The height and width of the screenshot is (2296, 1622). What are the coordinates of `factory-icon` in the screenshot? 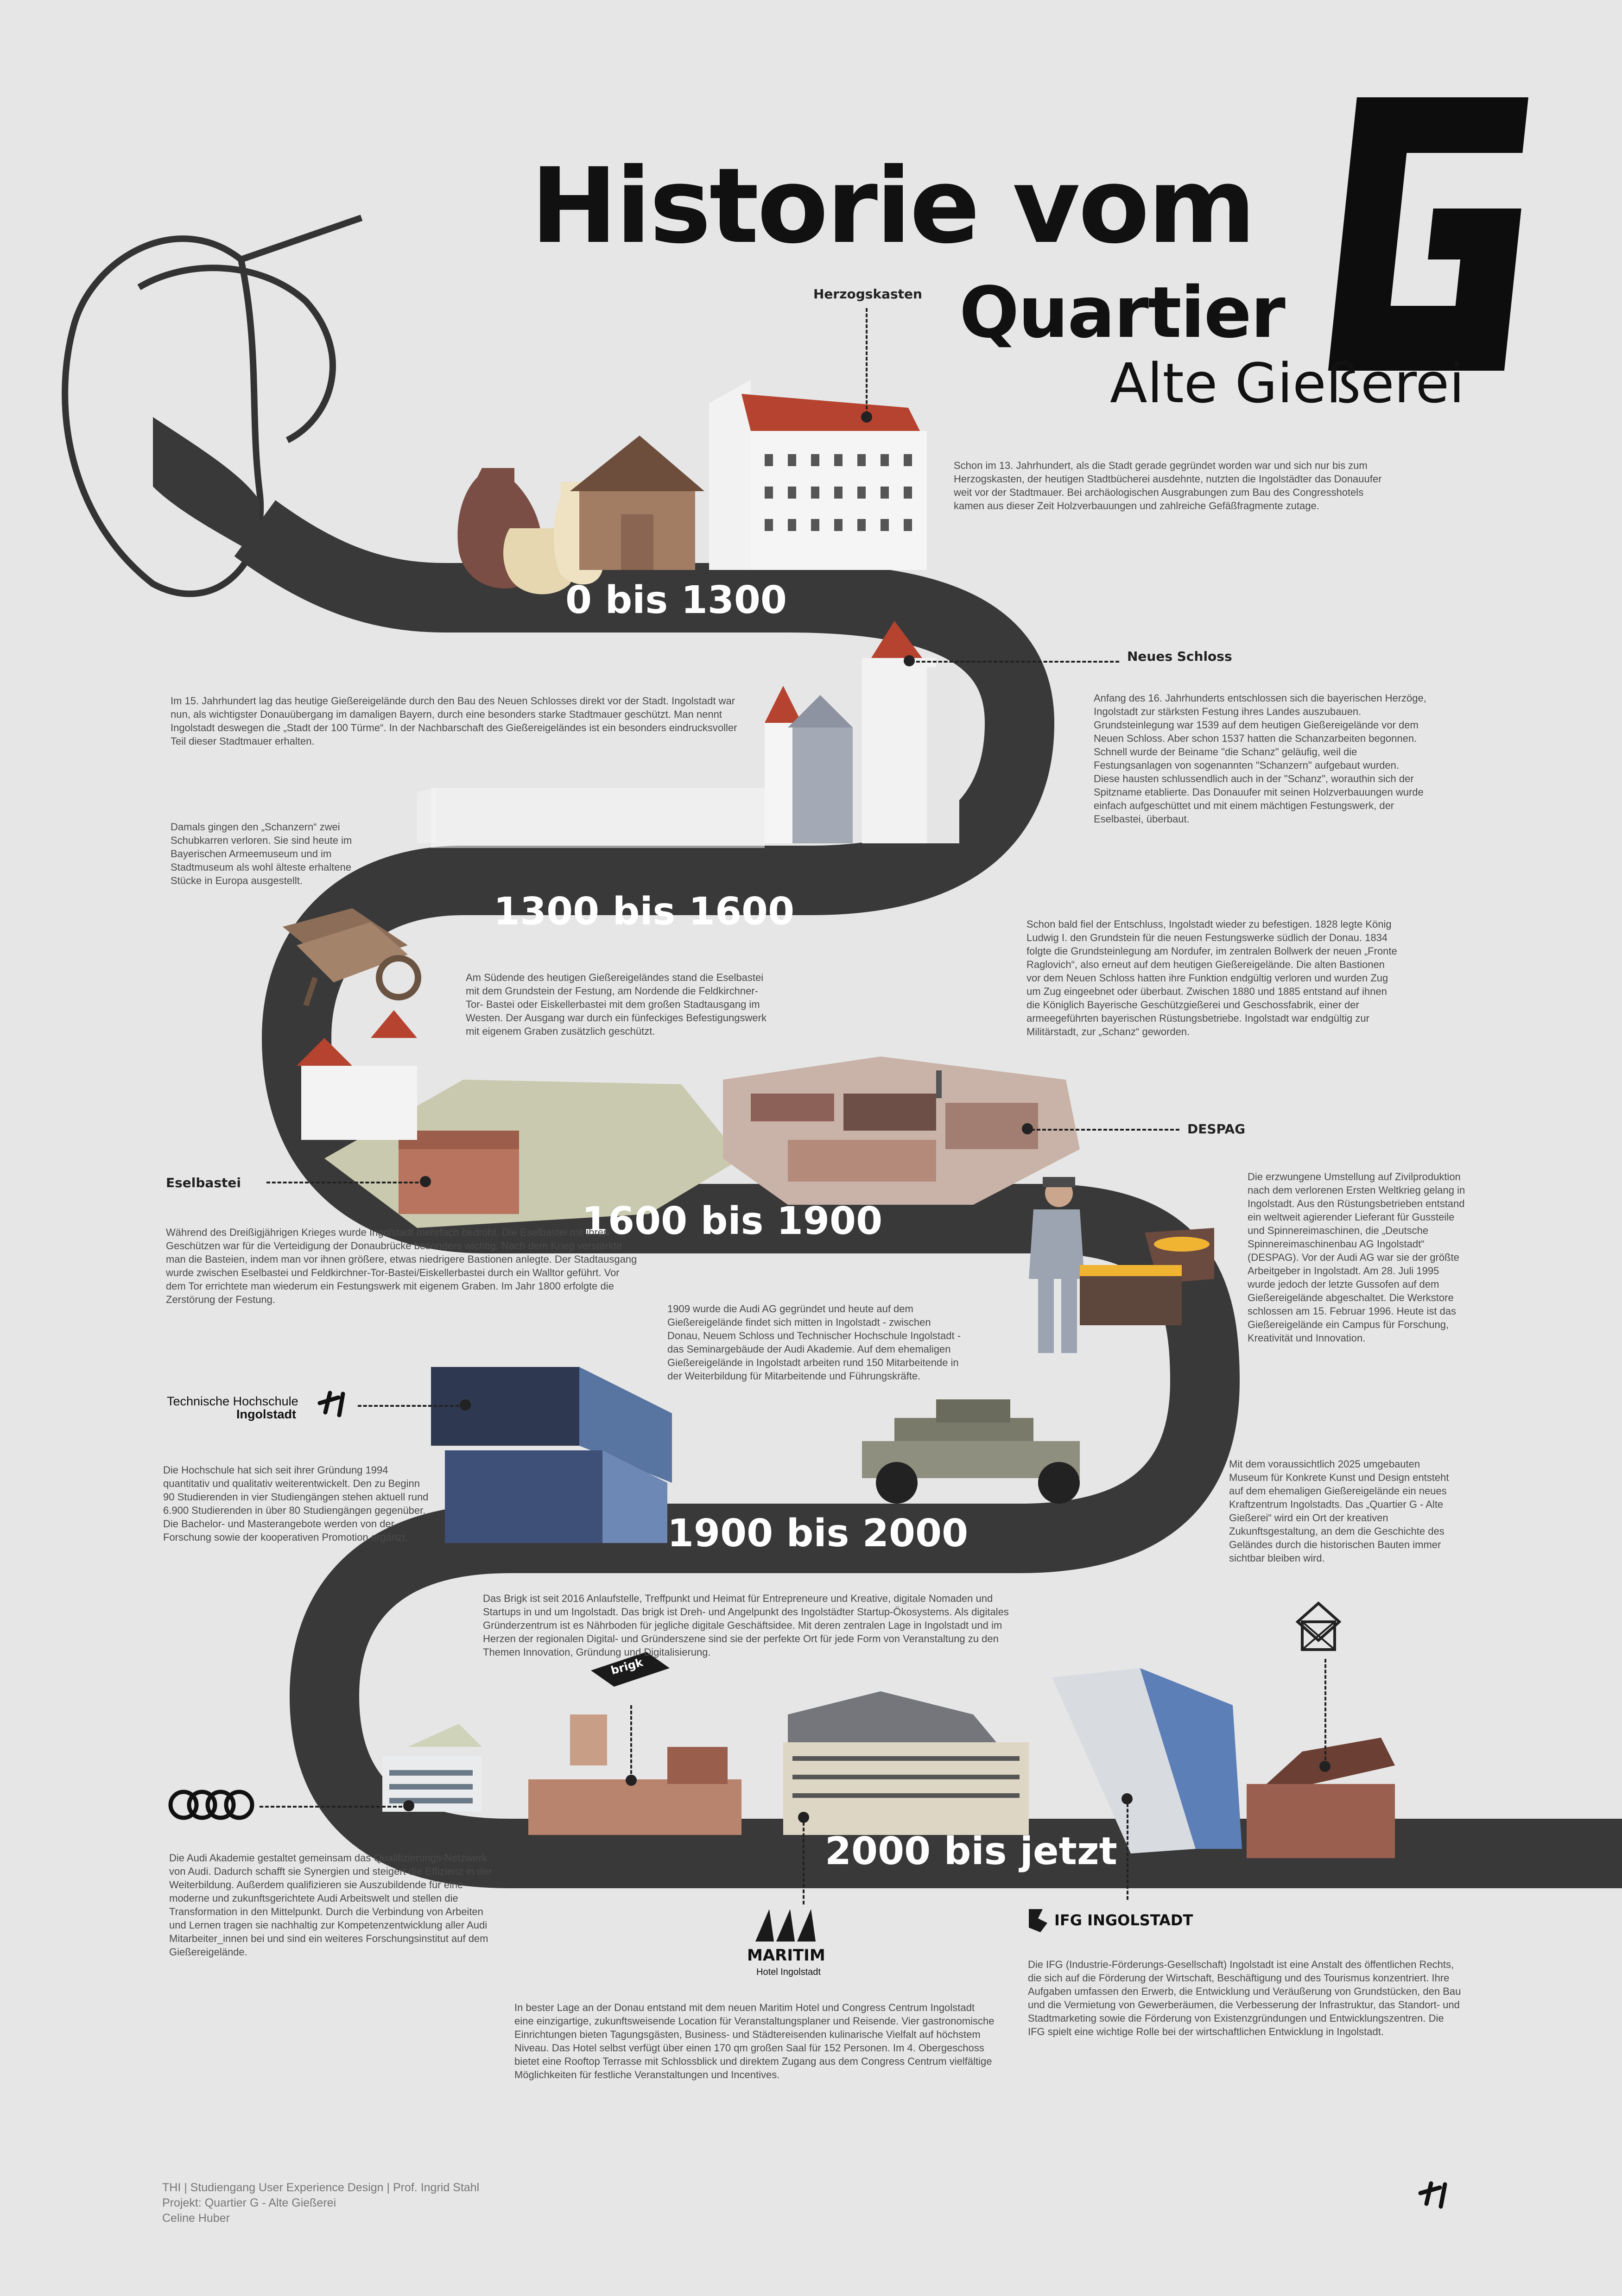 It's located at (901, 1130).